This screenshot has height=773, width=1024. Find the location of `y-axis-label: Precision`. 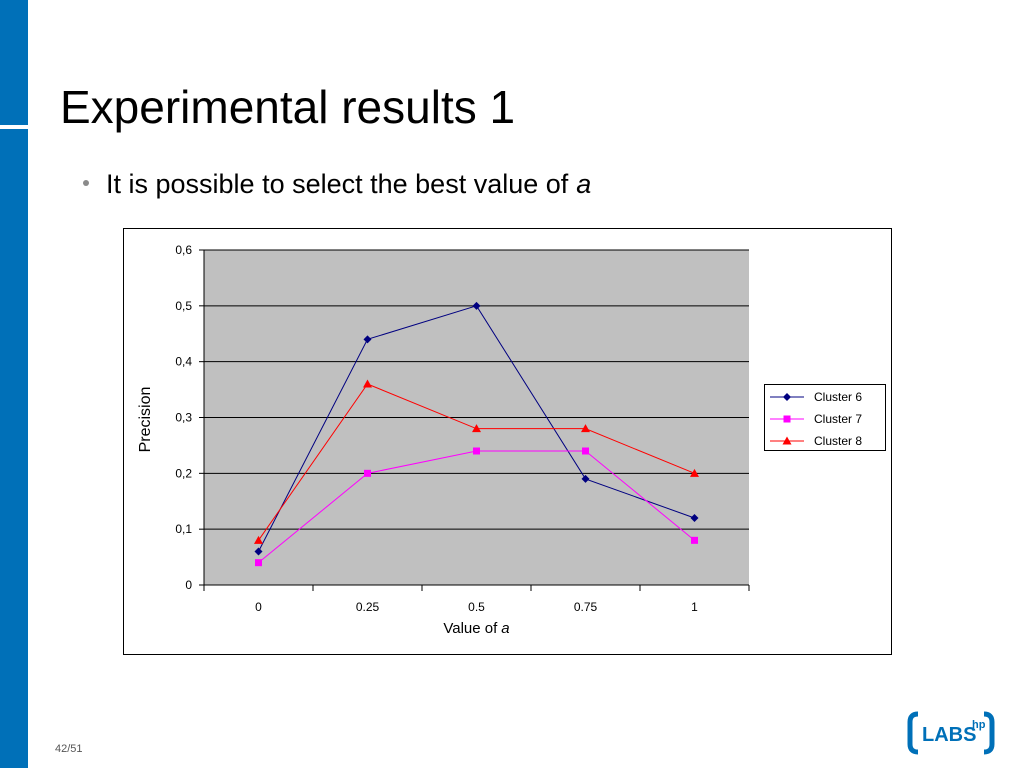

y-axis-label: Precision is located at coordinates (145, 420).